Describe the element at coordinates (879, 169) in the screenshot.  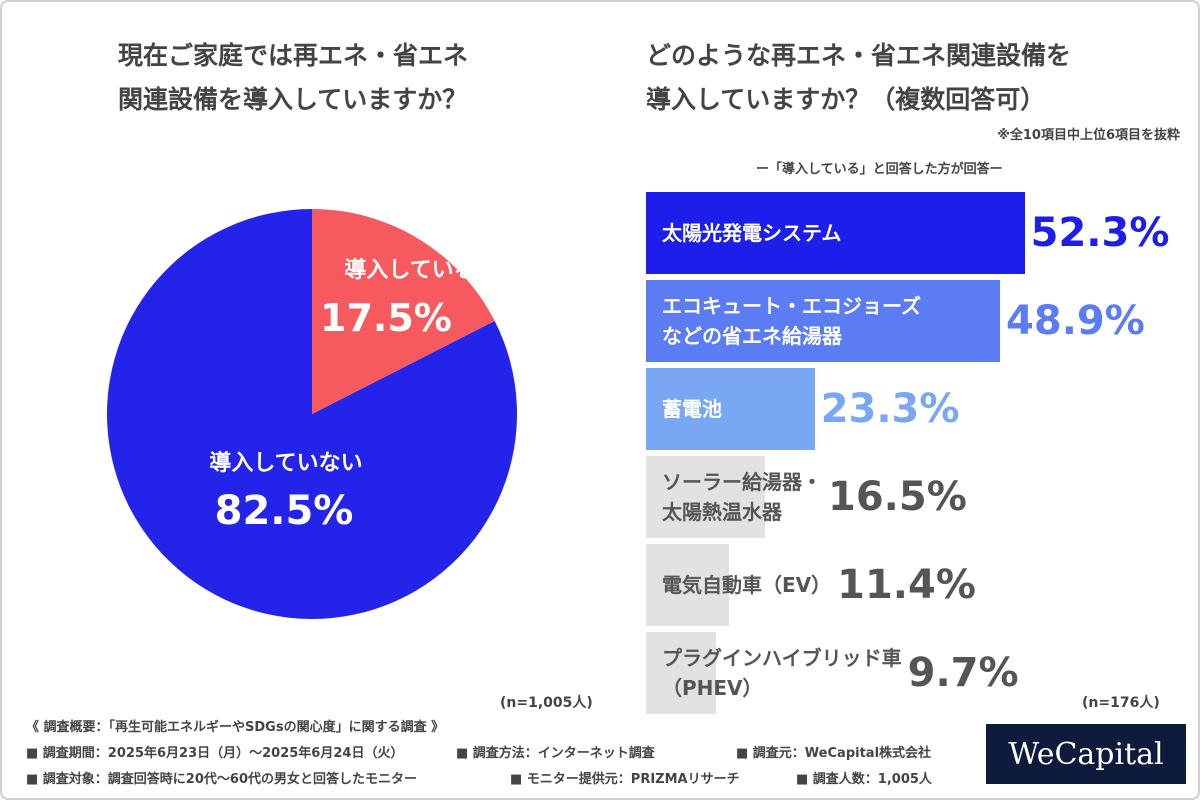
I see `respondent-note: ー「導入している」と回答した方が回答ー` at that location.